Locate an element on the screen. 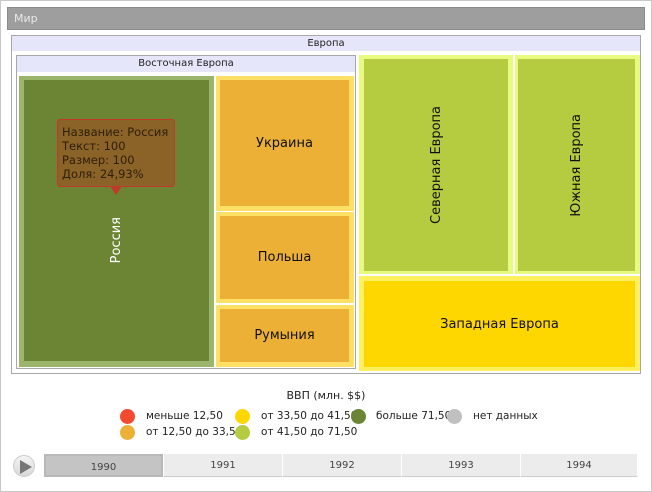  play-button is located at coordinates (24, 466).